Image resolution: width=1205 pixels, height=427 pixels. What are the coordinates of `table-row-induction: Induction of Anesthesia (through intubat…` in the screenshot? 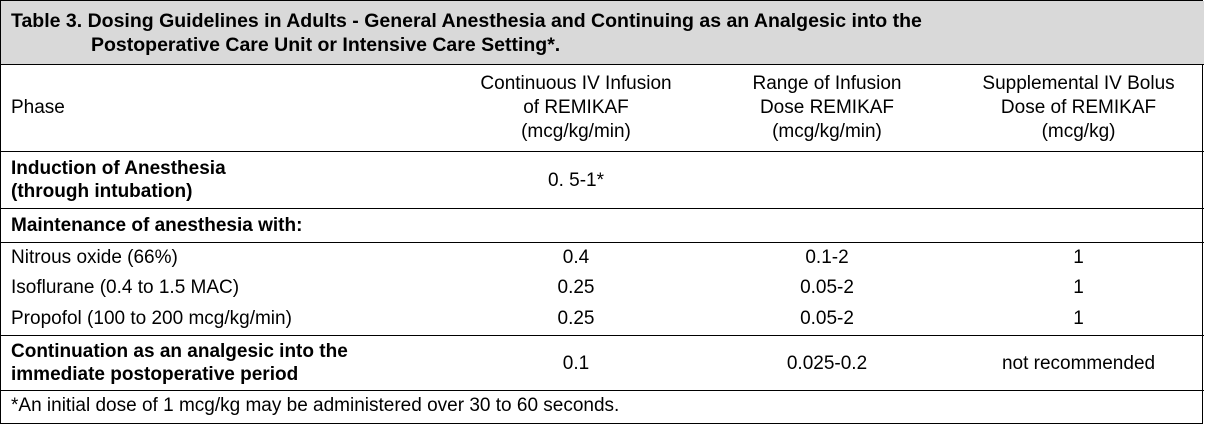 It's located at (603, 180).